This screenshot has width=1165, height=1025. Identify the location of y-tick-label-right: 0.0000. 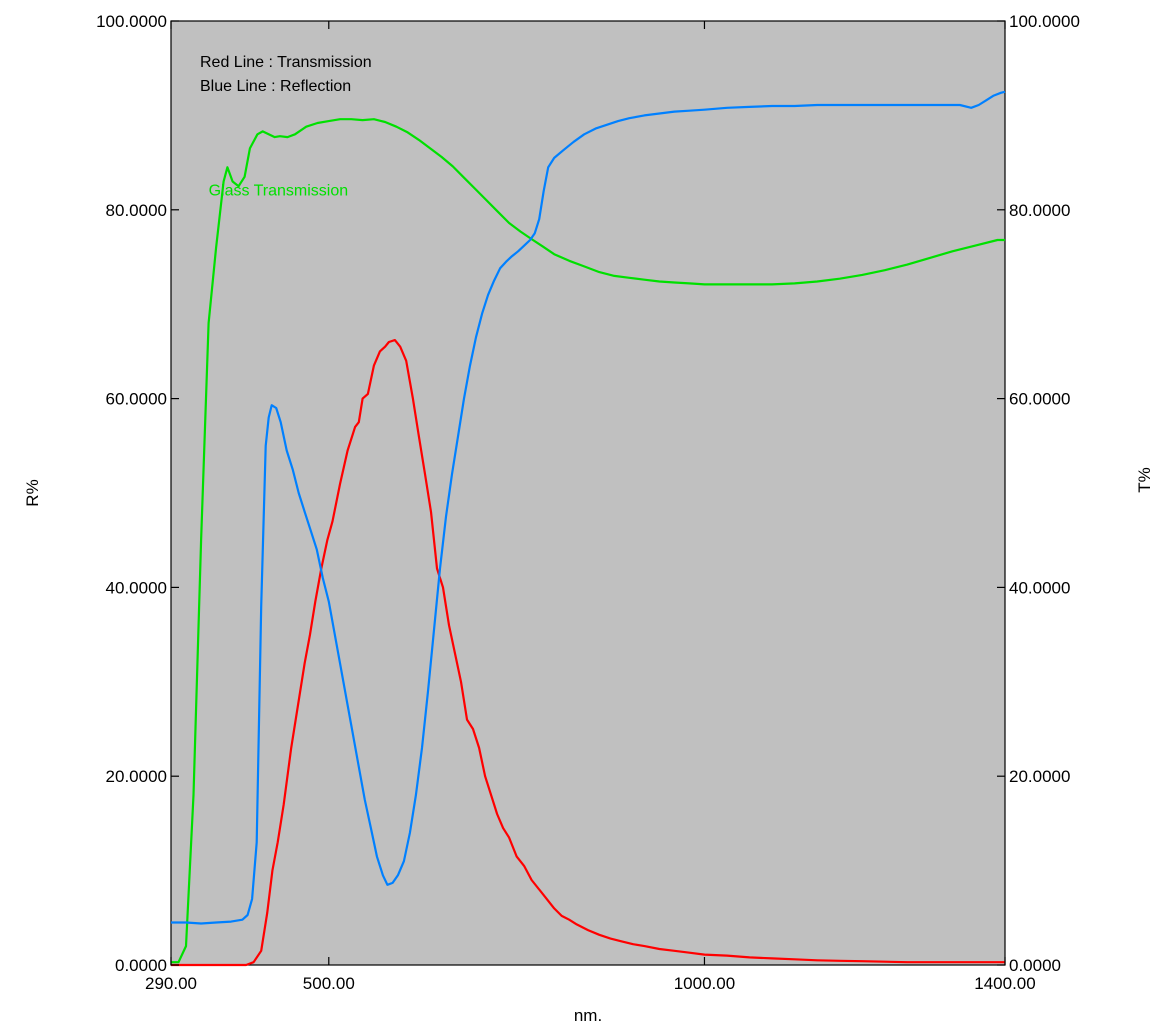
(1035, 965).